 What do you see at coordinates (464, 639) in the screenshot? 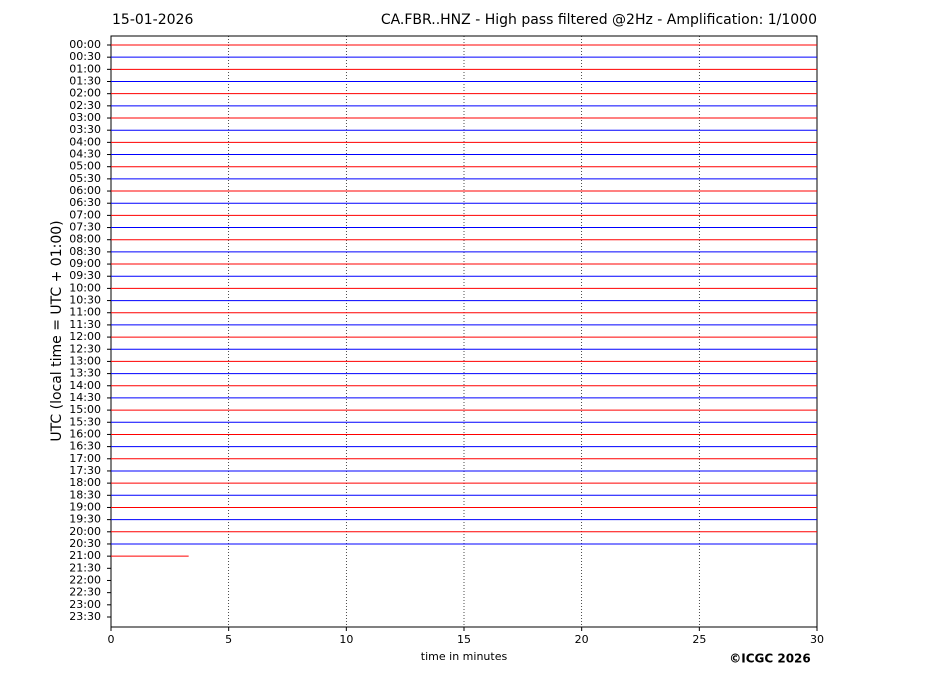
I see `x-tick-label: 15` at bounding box center [464, 639].